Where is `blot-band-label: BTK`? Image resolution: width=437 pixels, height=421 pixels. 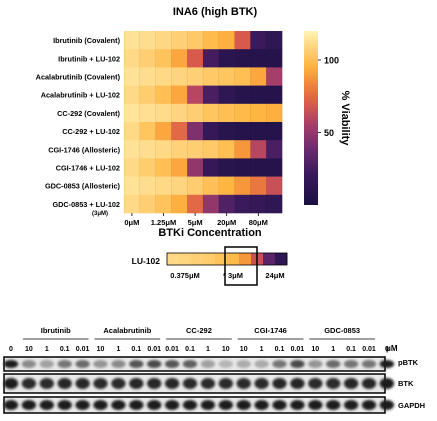 blot-band-label: BTK is located at coordinates (406, 383).